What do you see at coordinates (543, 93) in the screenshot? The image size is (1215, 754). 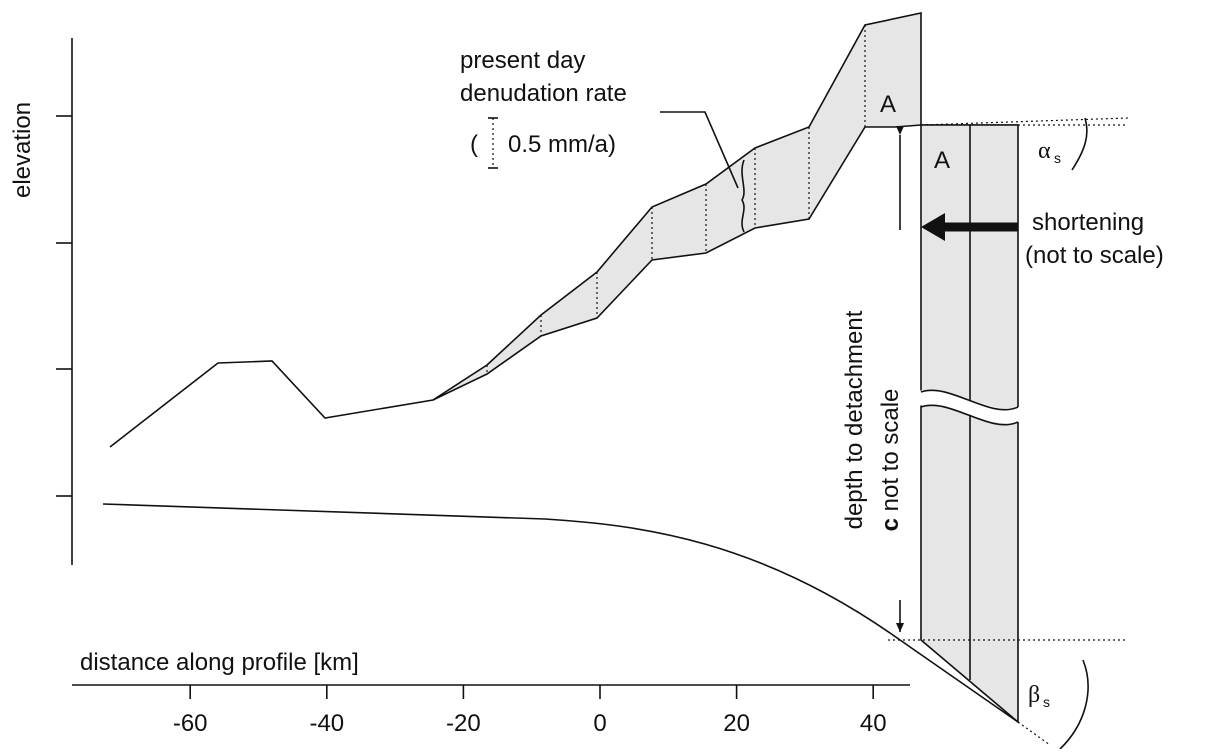 I see `label: denudation rate` at bounding box center [543, 93].